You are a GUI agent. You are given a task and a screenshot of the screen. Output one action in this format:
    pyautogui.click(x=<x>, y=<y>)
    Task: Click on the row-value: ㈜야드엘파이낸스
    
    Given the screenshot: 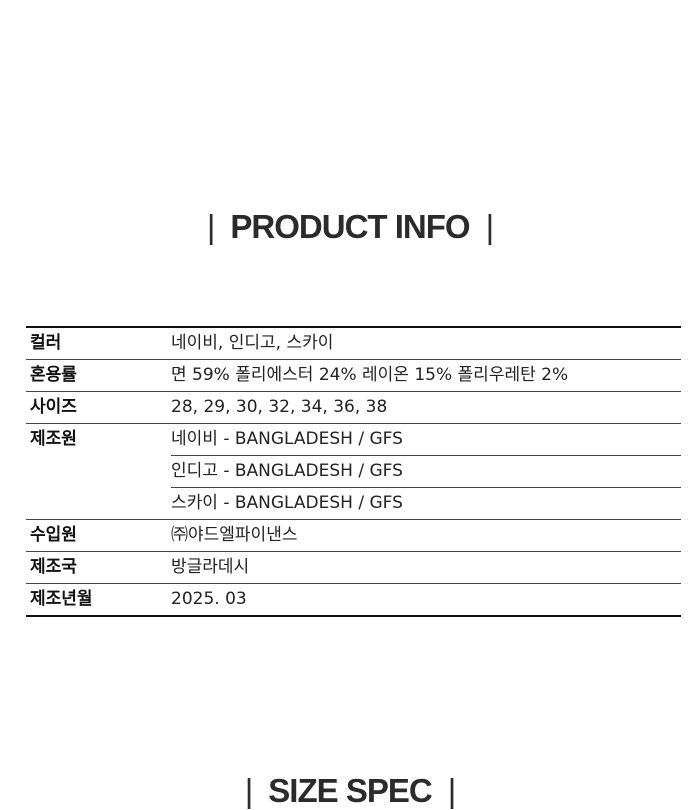 What is the action you would take?
    pyautogui.click(x=234, y=535)
    